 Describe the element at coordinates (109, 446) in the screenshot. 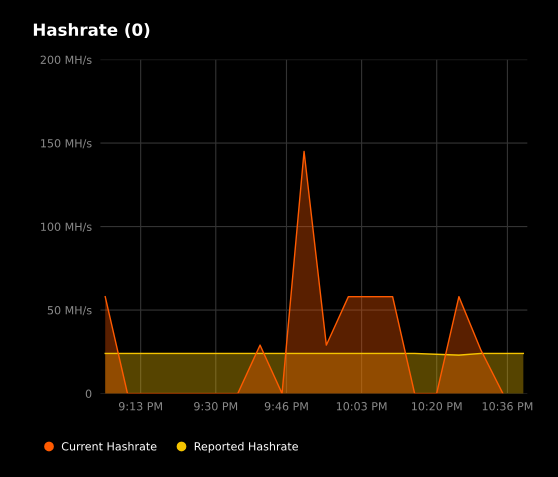

I see `legend-label: Current Hashrate` at that location.